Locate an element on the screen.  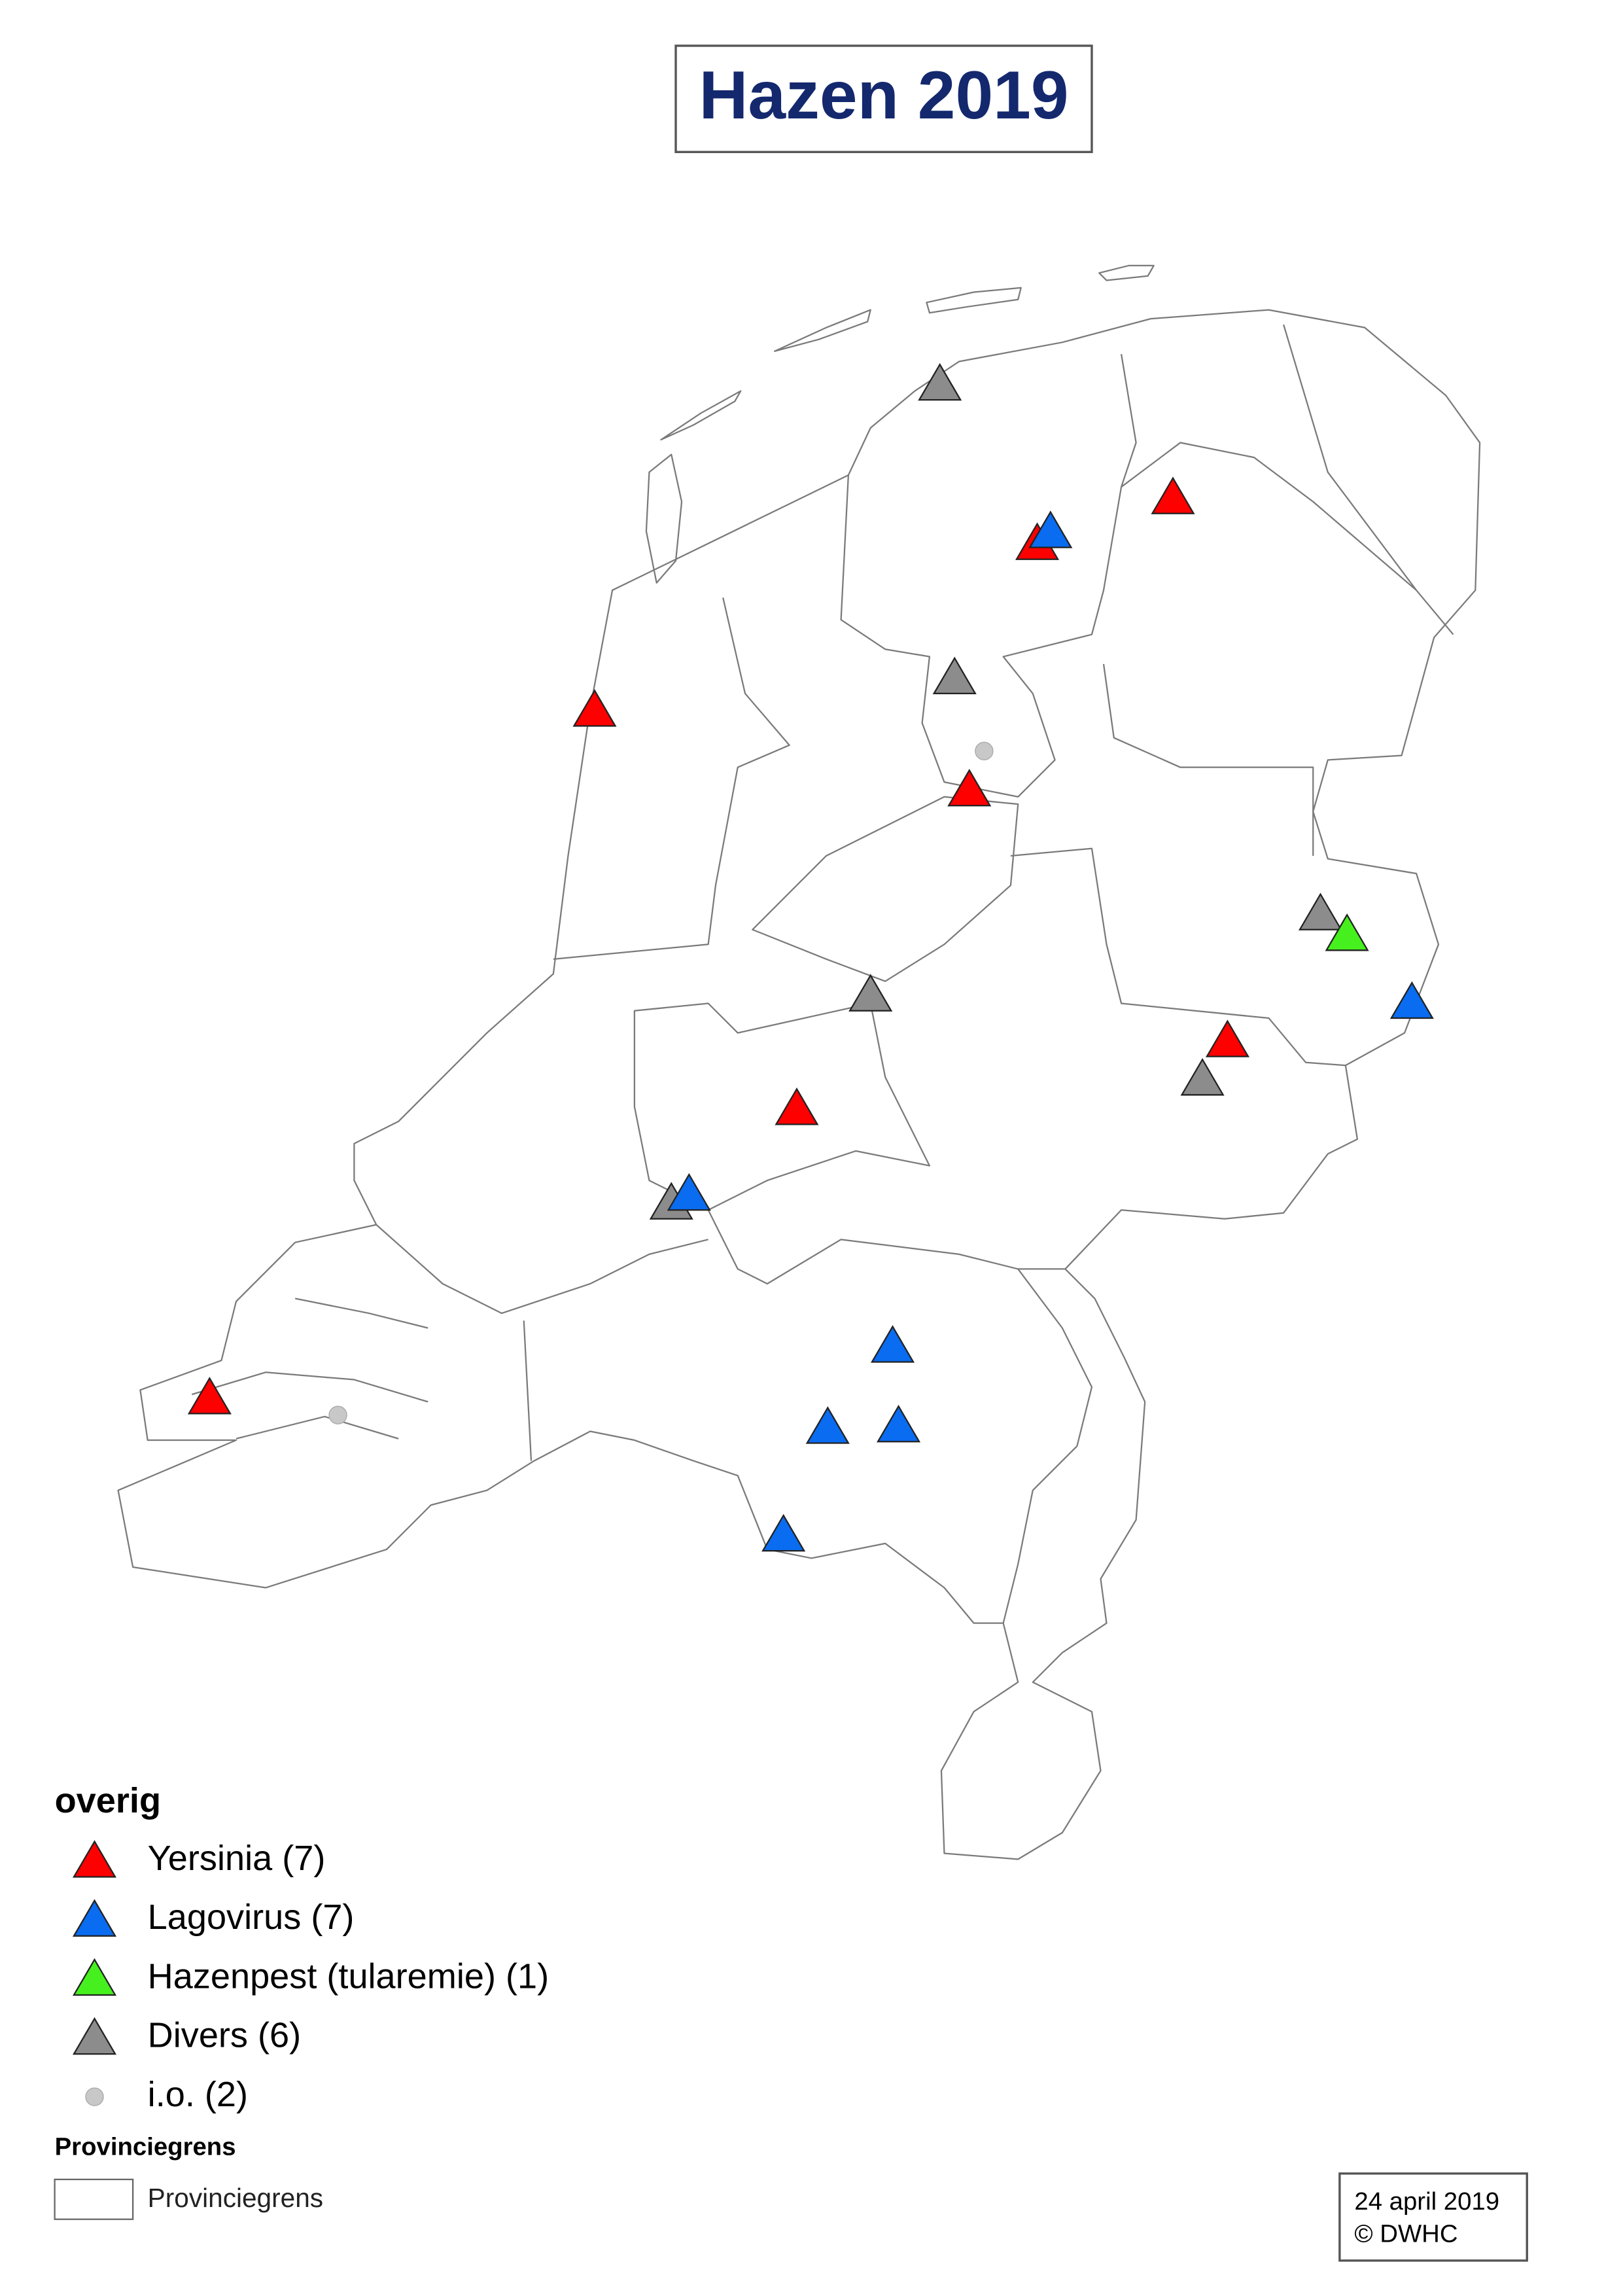
date: 24 april 2019 is located at coordinates (1427, 2201).